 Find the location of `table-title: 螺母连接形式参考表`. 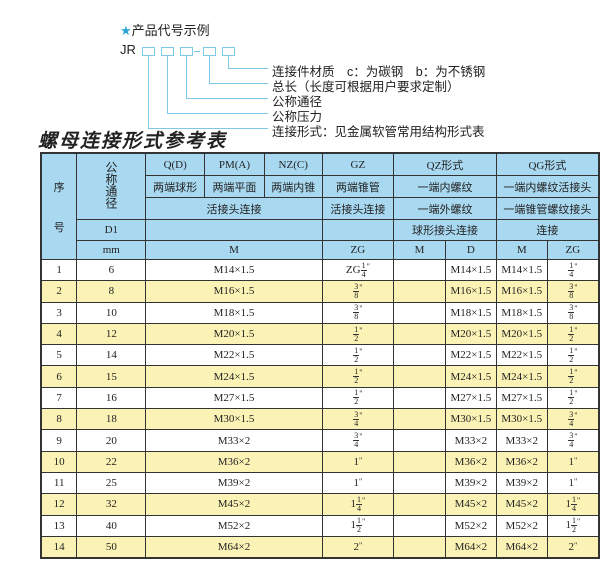

table-title: 螺母连接形式参考表 is located at coordinates (133, 141).